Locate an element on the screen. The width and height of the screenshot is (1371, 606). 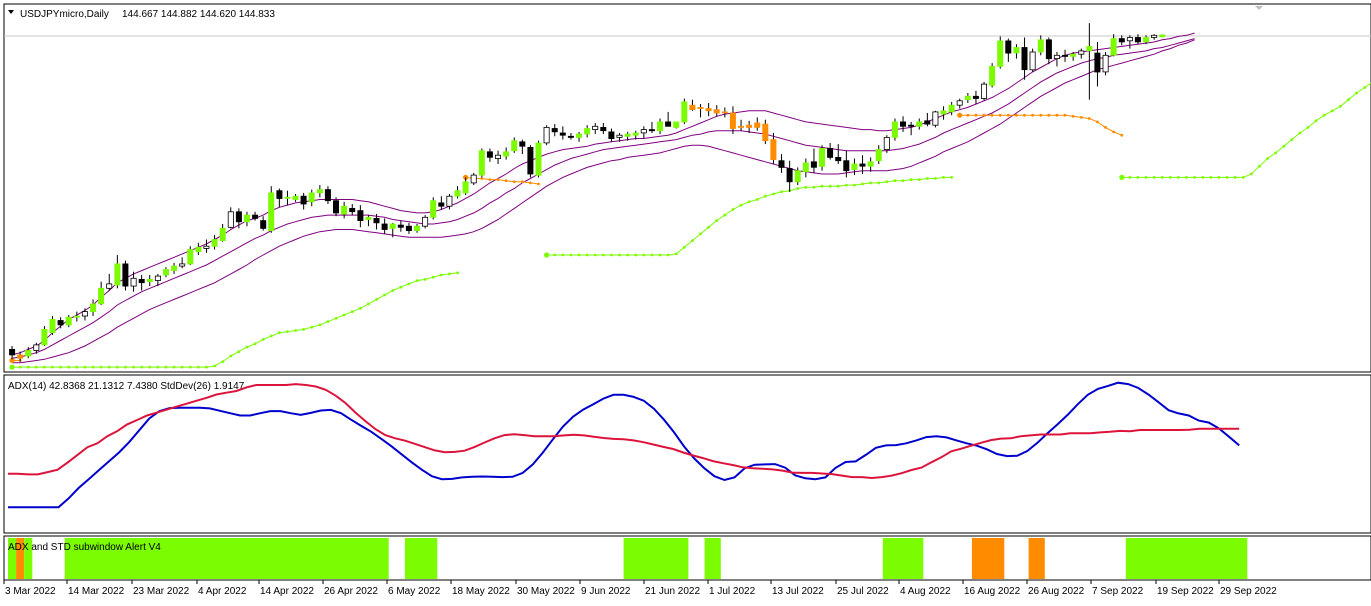
time-axis-label: 1 Jul 2022 is located at coordinates (732, 591).